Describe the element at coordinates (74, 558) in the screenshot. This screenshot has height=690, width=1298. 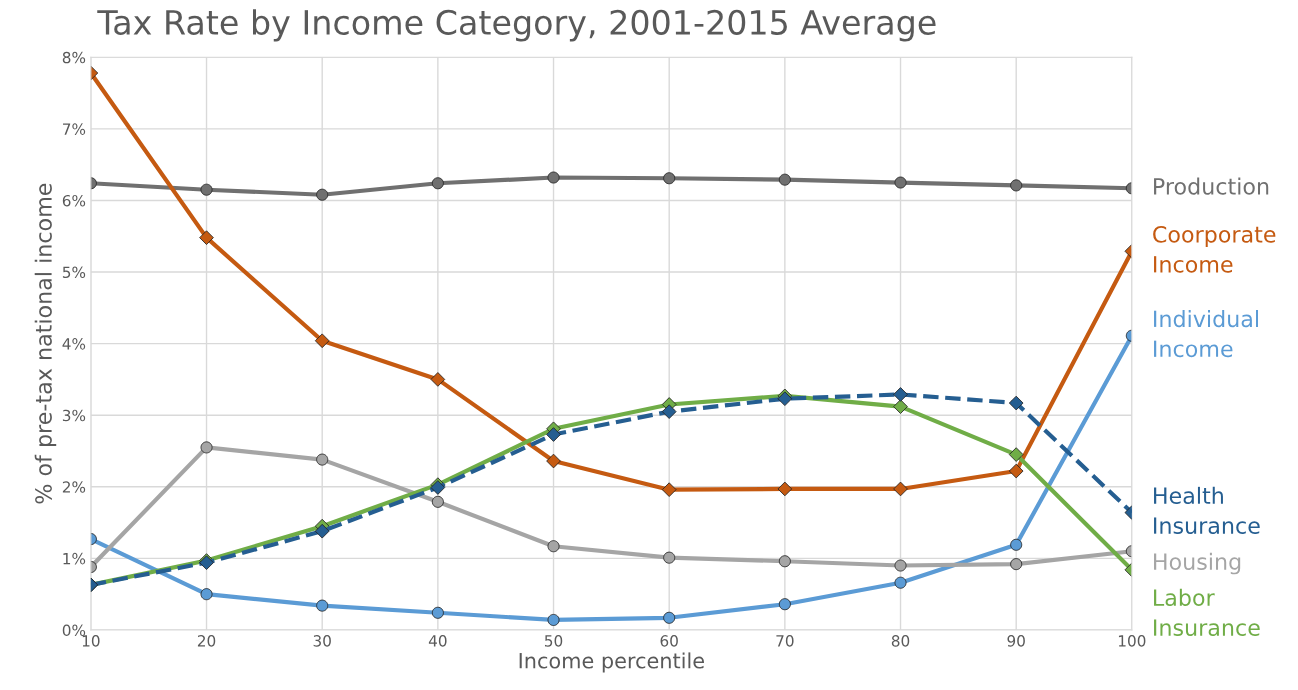
I see `y-tick-label: 1%` at that location.